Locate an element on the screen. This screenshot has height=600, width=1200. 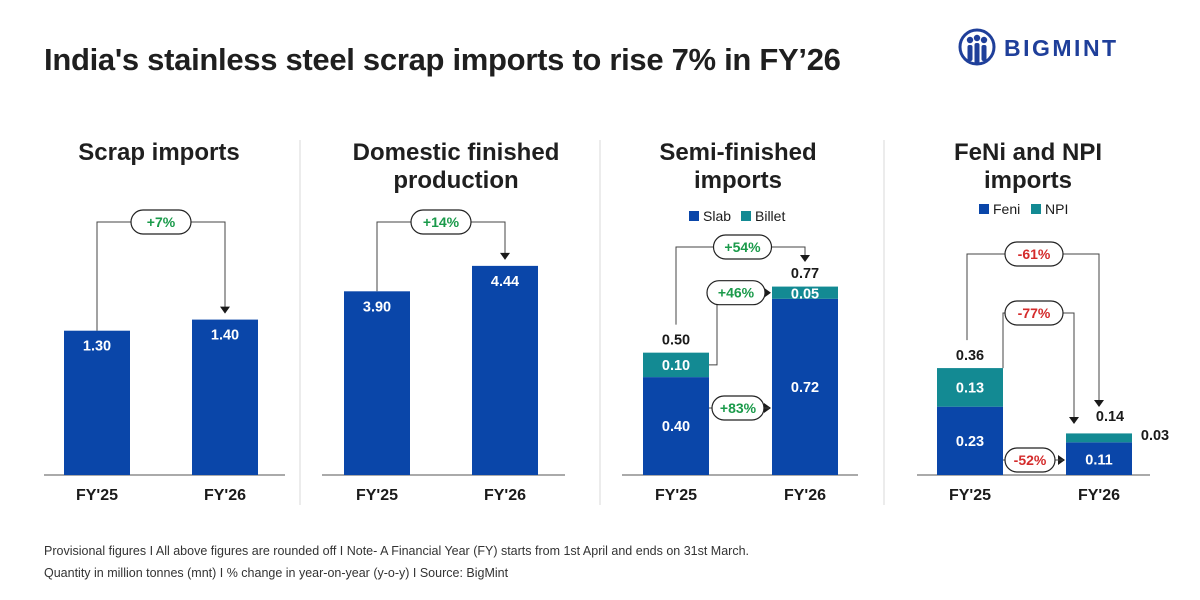
panel-3-slab-change-bubble is located at coordinates (738, 408).